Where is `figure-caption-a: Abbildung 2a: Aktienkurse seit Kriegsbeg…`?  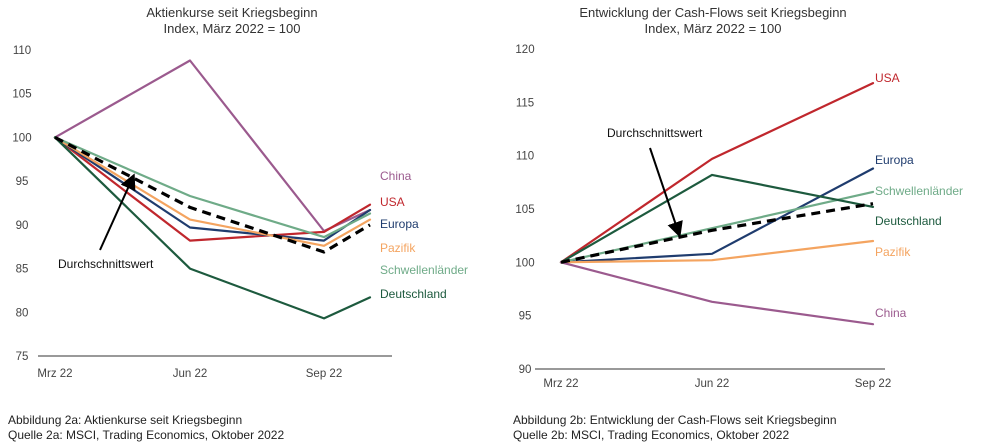 figure-caption-a: Abbildung 2a: Aktienkurse seit Kriegsbeg… is located at coordinates (146, 428).